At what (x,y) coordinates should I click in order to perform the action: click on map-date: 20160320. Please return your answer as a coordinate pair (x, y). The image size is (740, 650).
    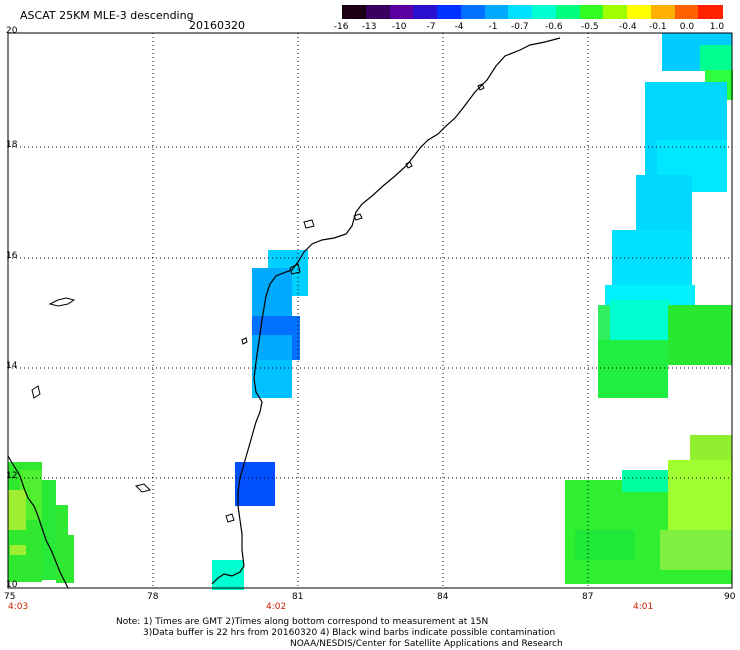
    Looking at the image, I should click on (217, 25).